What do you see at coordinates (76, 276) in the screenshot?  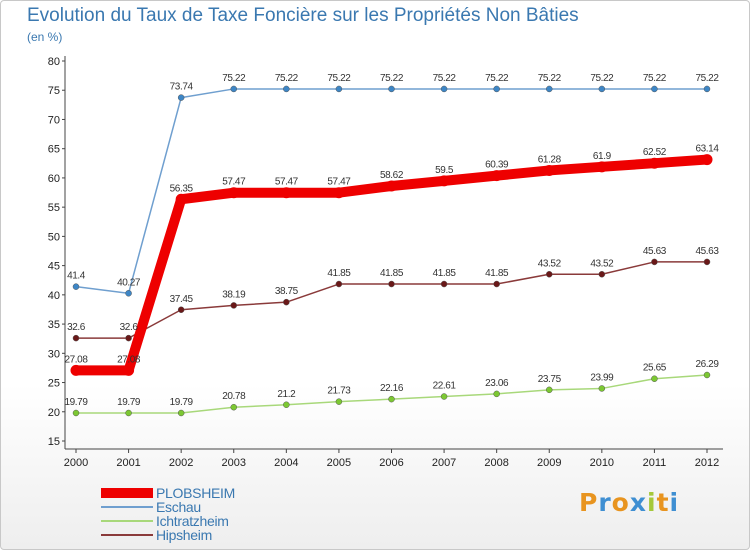 I see `data-label-eschau: 41.4` at bounding box center [76, 276].